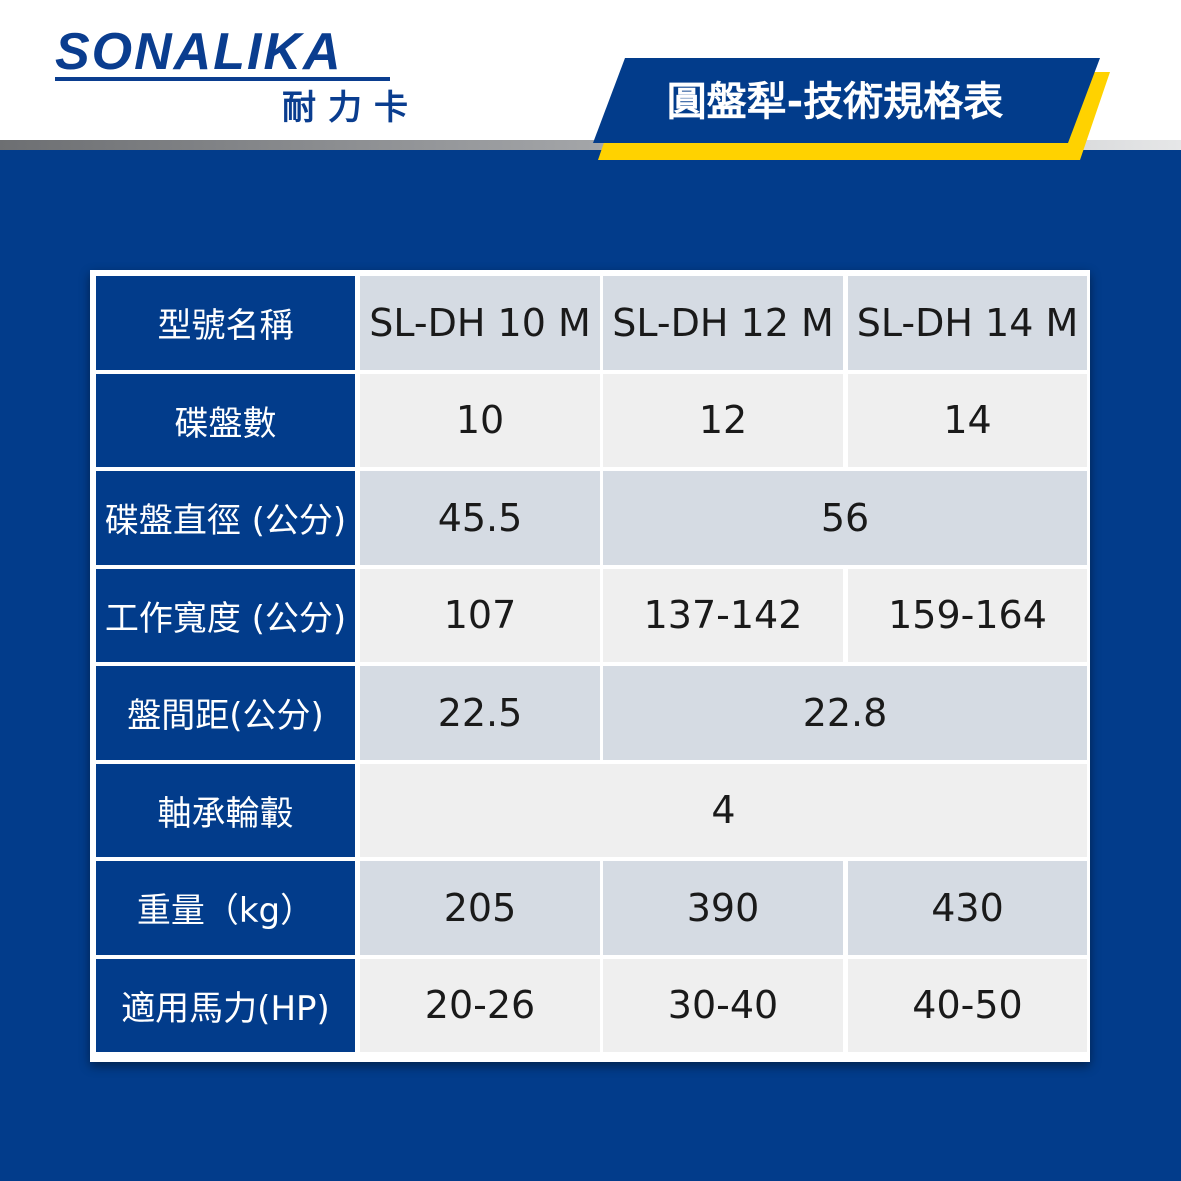 This screenshot has height=1181, width=1181. What do you see at coordinates (845, 518) in the screenshot?
I see `table-cell: 56` at bounding box center [845, 518].